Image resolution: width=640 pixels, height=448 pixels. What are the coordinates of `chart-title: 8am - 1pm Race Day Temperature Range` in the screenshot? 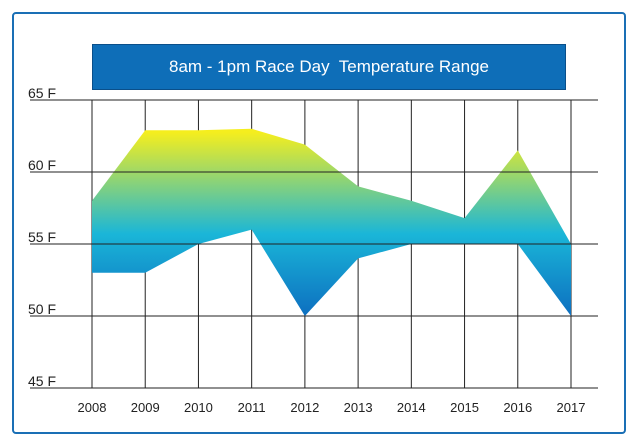 It's located at (328, 66).